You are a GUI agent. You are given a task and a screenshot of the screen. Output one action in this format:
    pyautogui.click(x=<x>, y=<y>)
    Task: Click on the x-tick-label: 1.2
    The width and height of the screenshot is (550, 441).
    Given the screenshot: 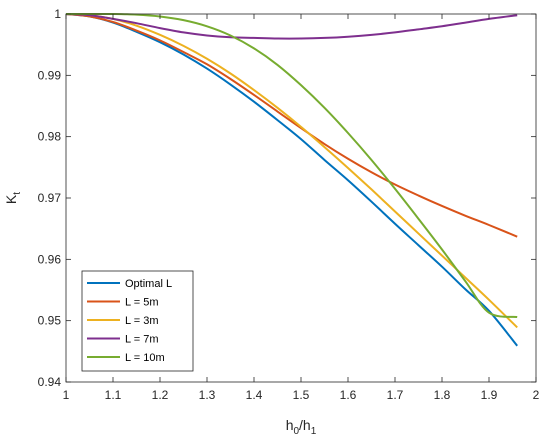 What is the action you would take?
    pyautogui.click(x=160, y=395)
    